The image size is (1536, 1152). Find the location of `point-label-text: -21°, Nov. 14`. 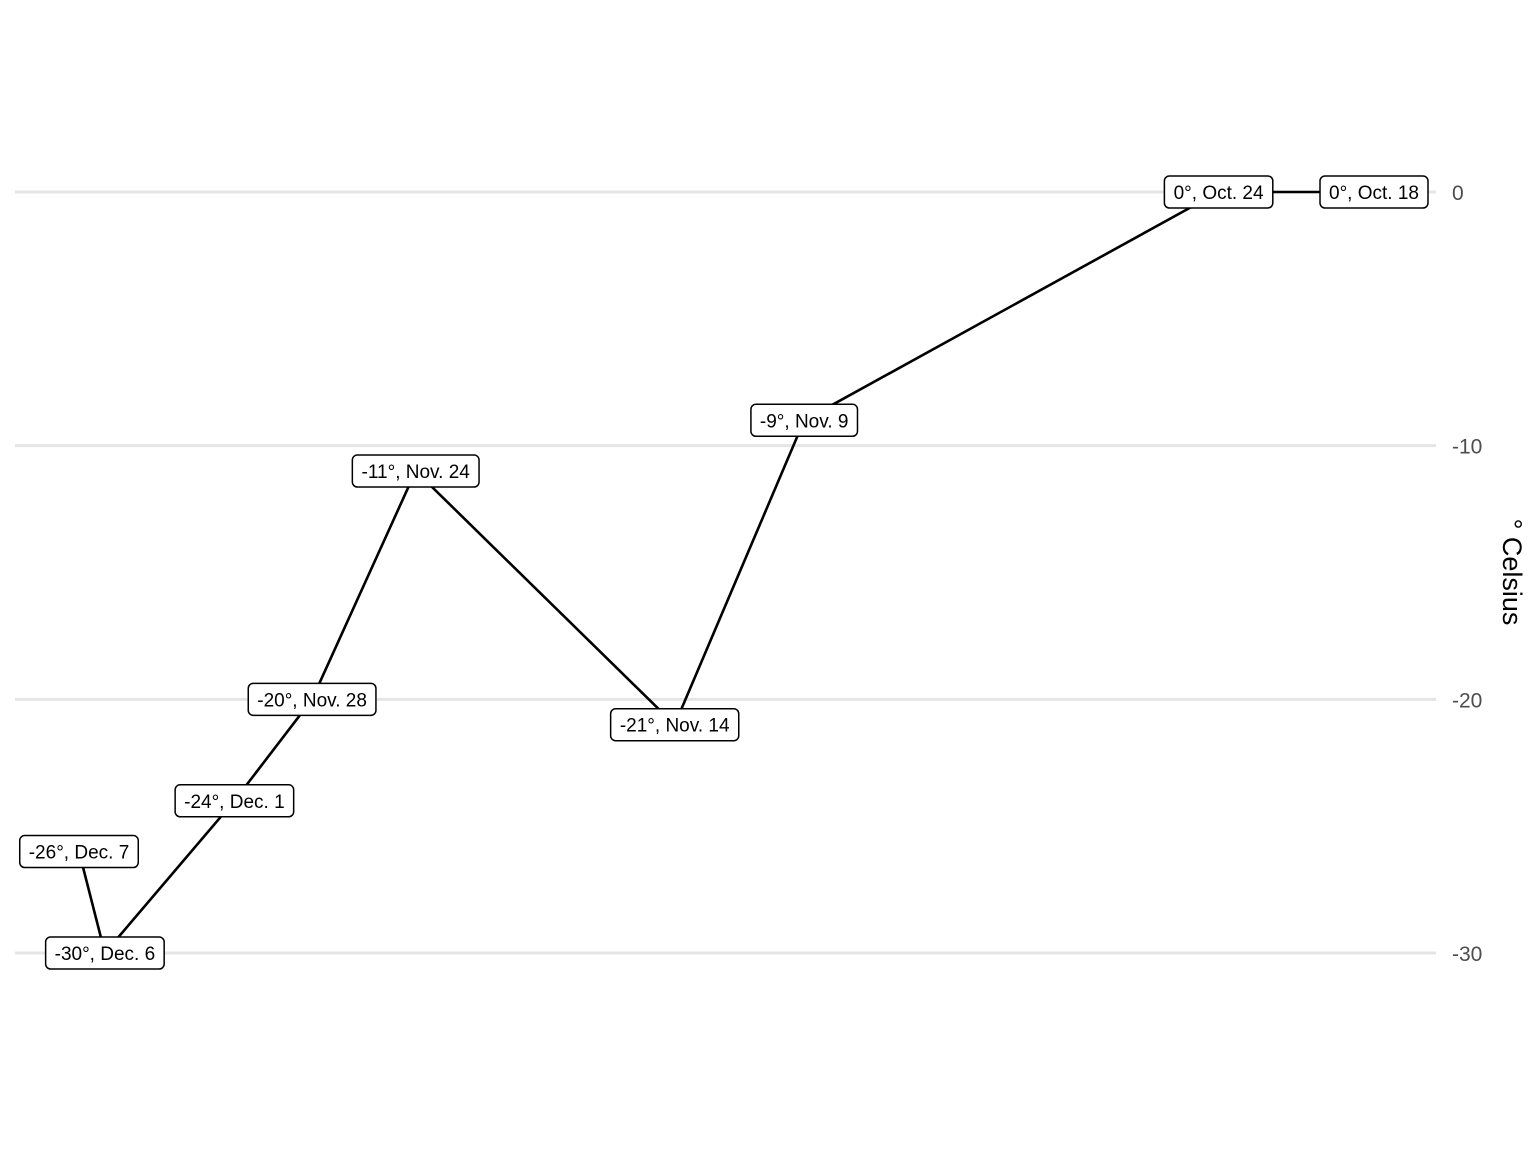

point-label-text: -21°, Nov. 14 is located at coordinates (675, 726).